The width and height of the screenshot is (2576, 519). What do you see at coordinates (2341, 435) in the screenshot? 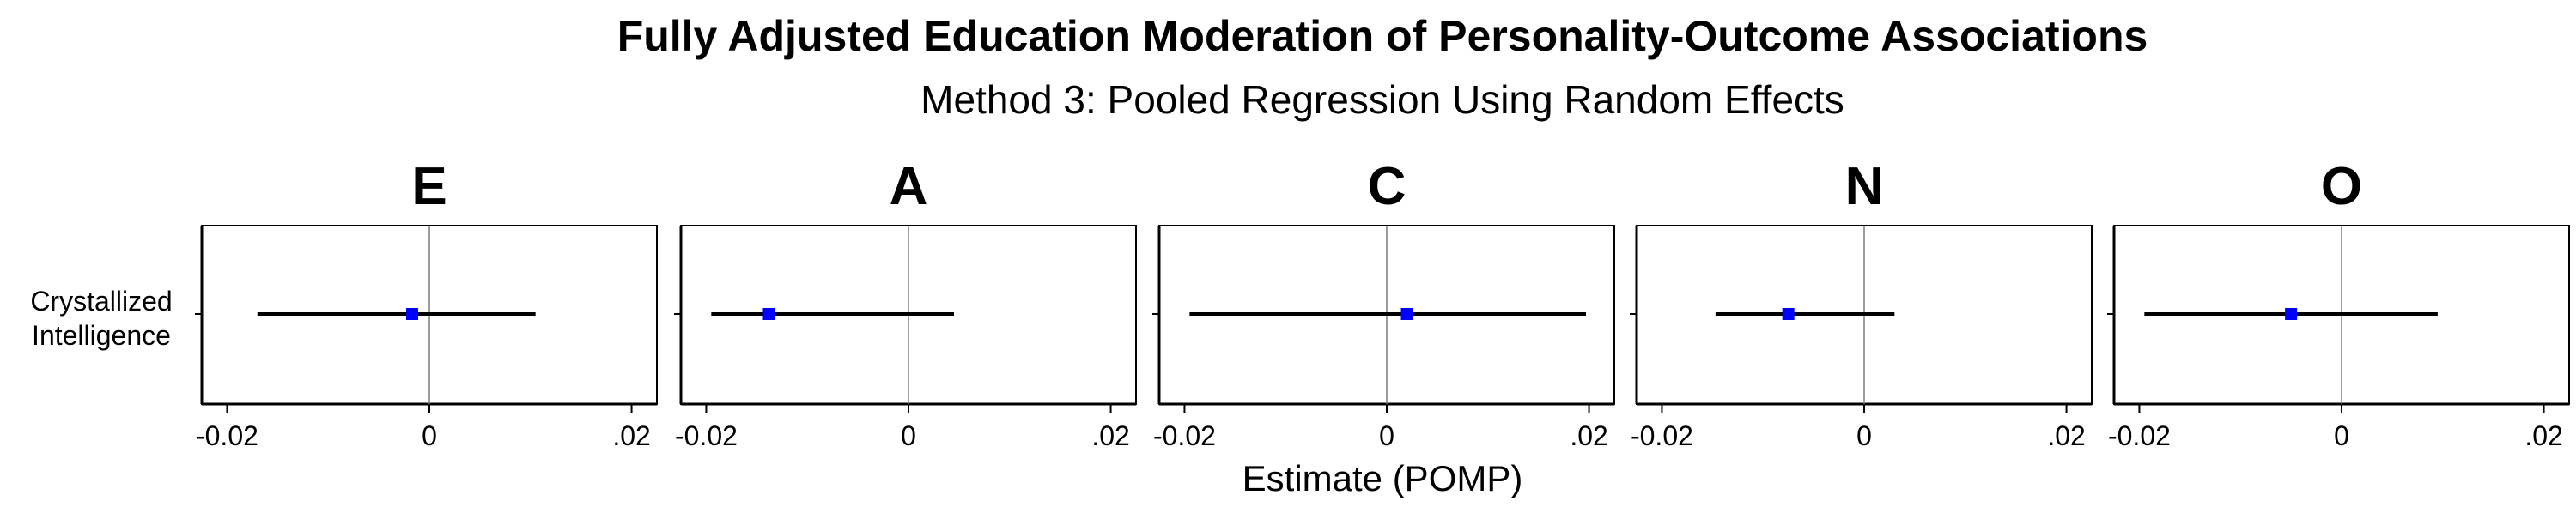
I see `x-tick-label-o-1: 0` at bounding box center [2341, 435].